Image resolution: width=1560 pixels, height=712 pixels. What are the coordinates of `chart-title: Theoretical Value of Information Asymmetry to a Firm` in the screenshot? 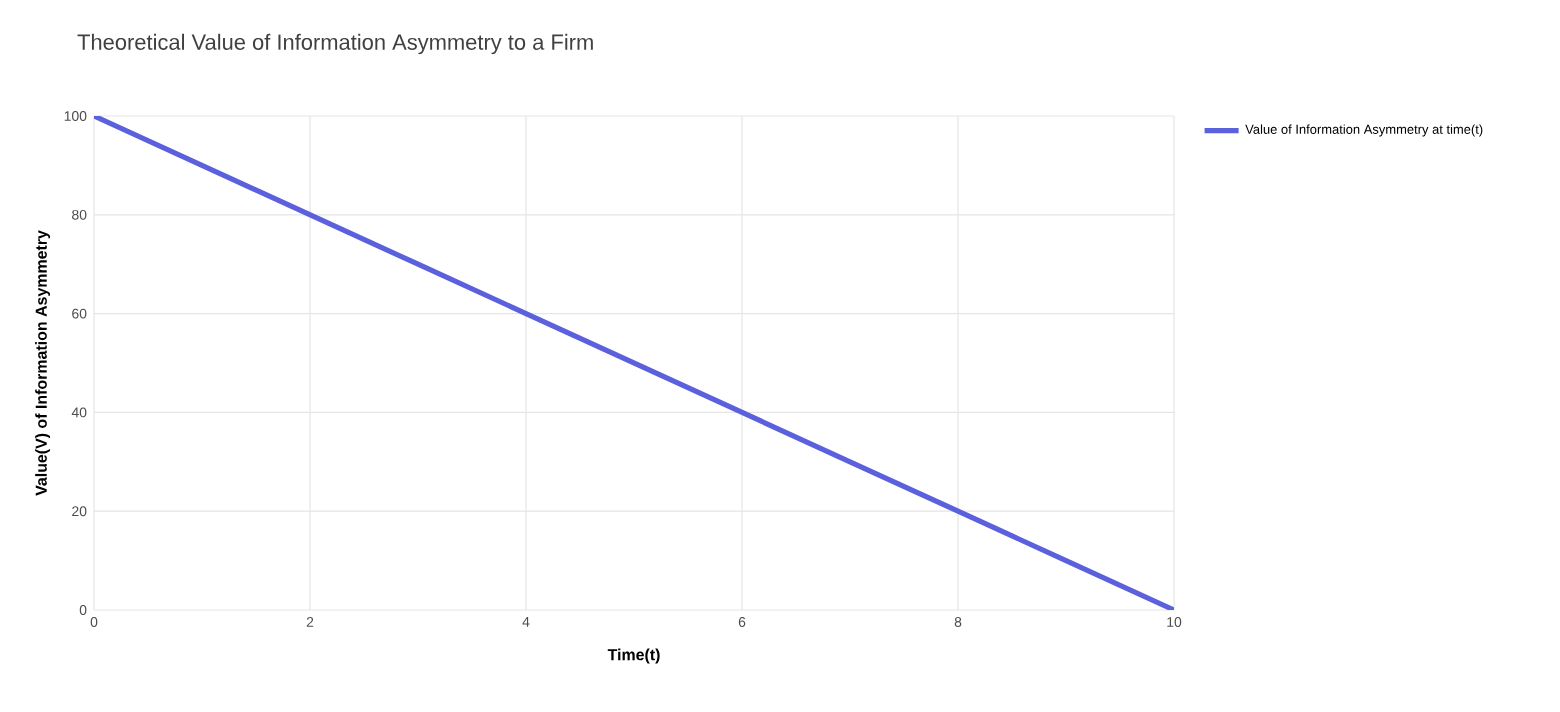 It's located at (335, 44).